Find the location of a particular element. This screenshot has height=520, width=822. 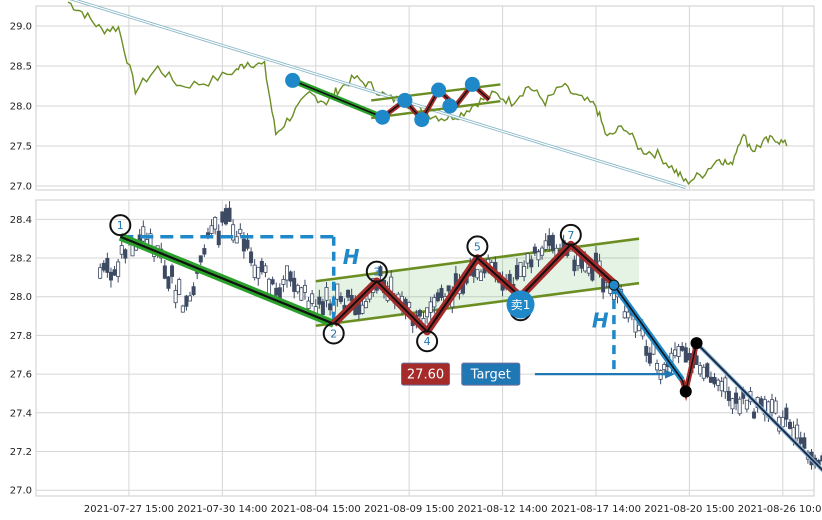

top-ytick-label: 29.0 is located at coordinates (21, 27).